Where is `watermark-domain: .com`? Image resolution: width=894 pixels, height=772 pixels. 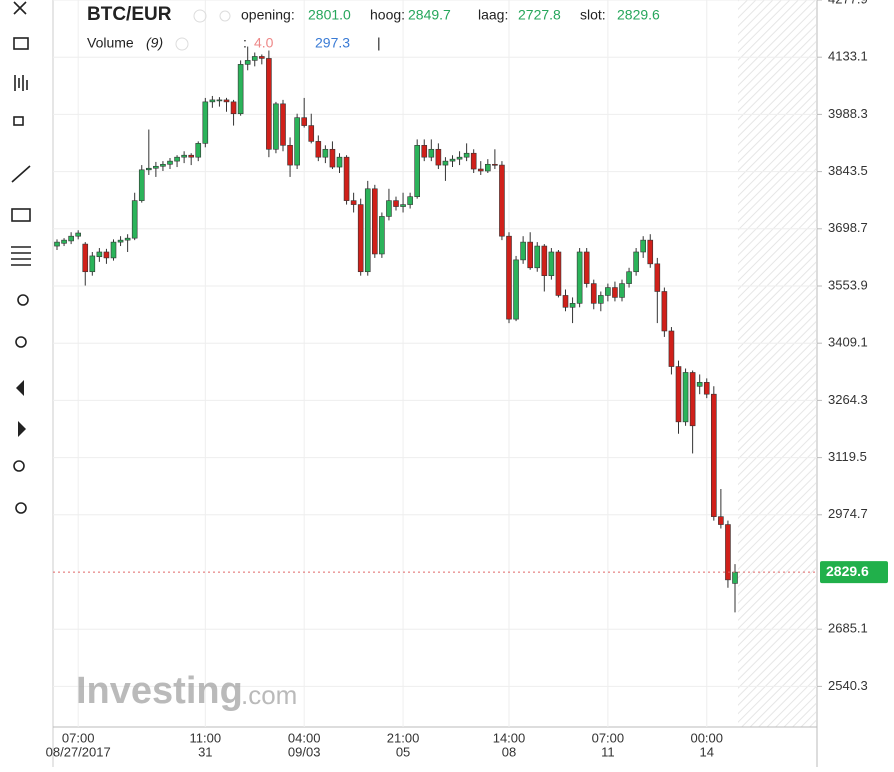
watermark-domain: .com is located at coordinates (269, 695).